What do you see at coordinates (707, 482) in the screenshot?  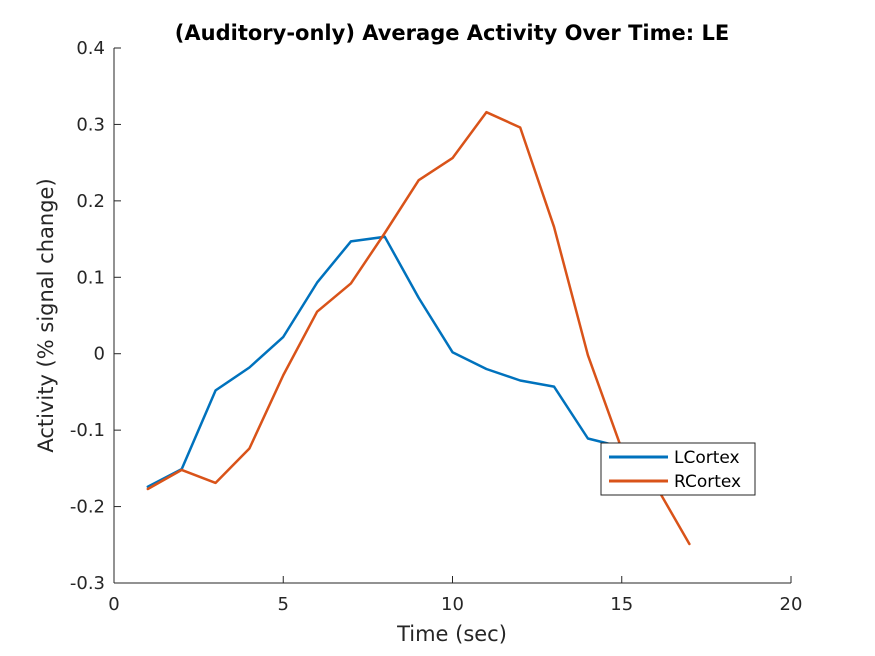 I see `legend-label-rcortex: RCortex` at bounding box center [707, 482].